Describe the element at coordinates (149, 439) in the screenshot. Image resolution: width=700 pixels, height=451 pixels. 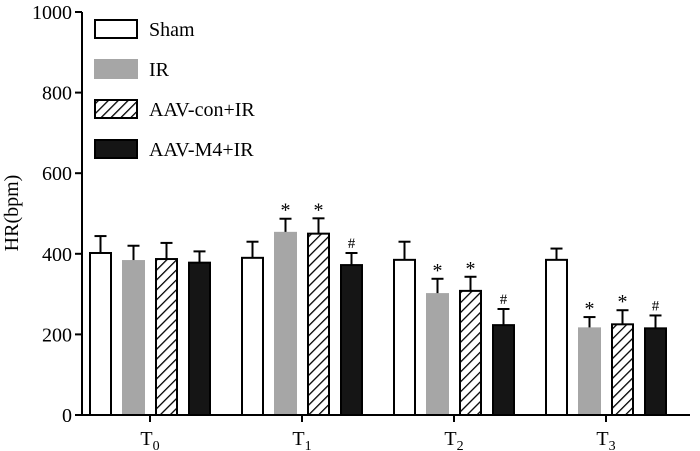
I see `x-tick-label: T0` at that location.